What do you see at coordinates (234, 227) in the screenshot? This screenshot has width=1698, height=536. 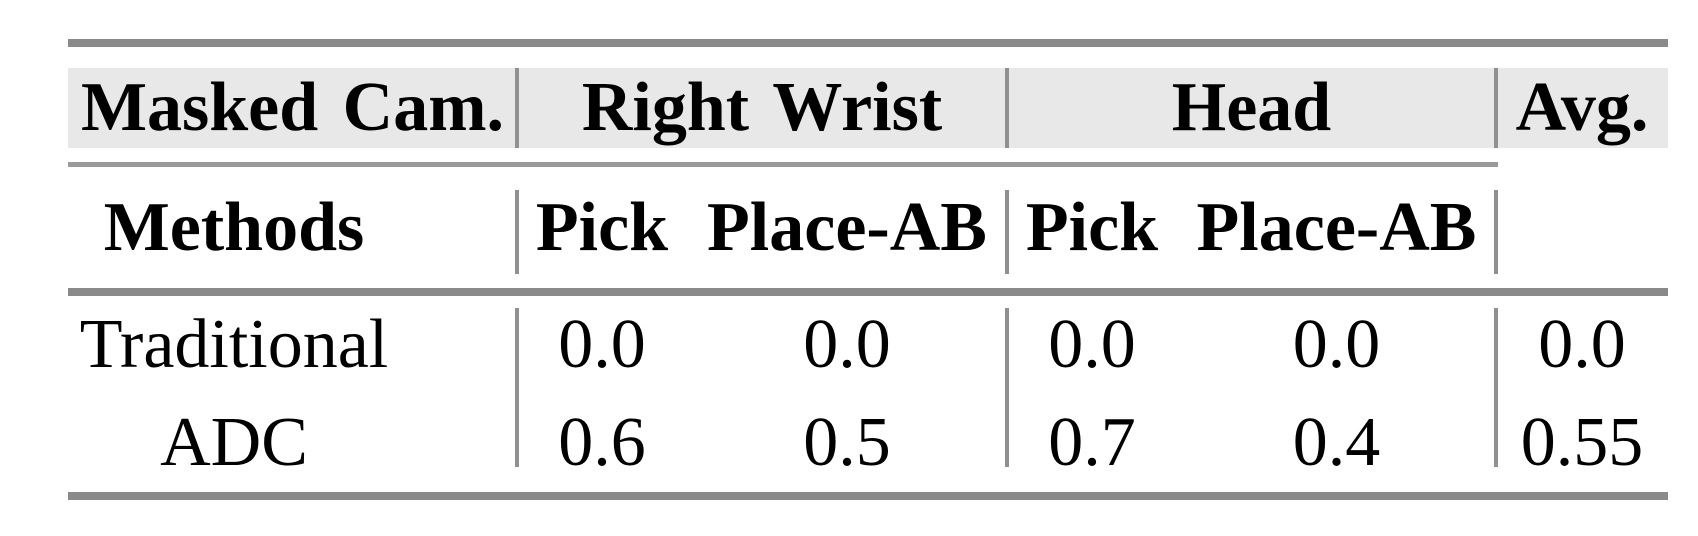 I see `header-cell-methods: Methods` at bounding box center [234, 227].